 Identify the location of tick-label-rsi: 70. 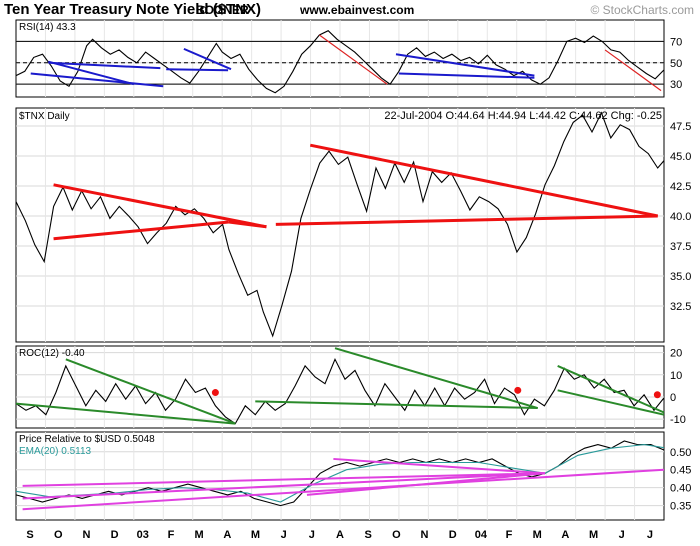
(676, 42).